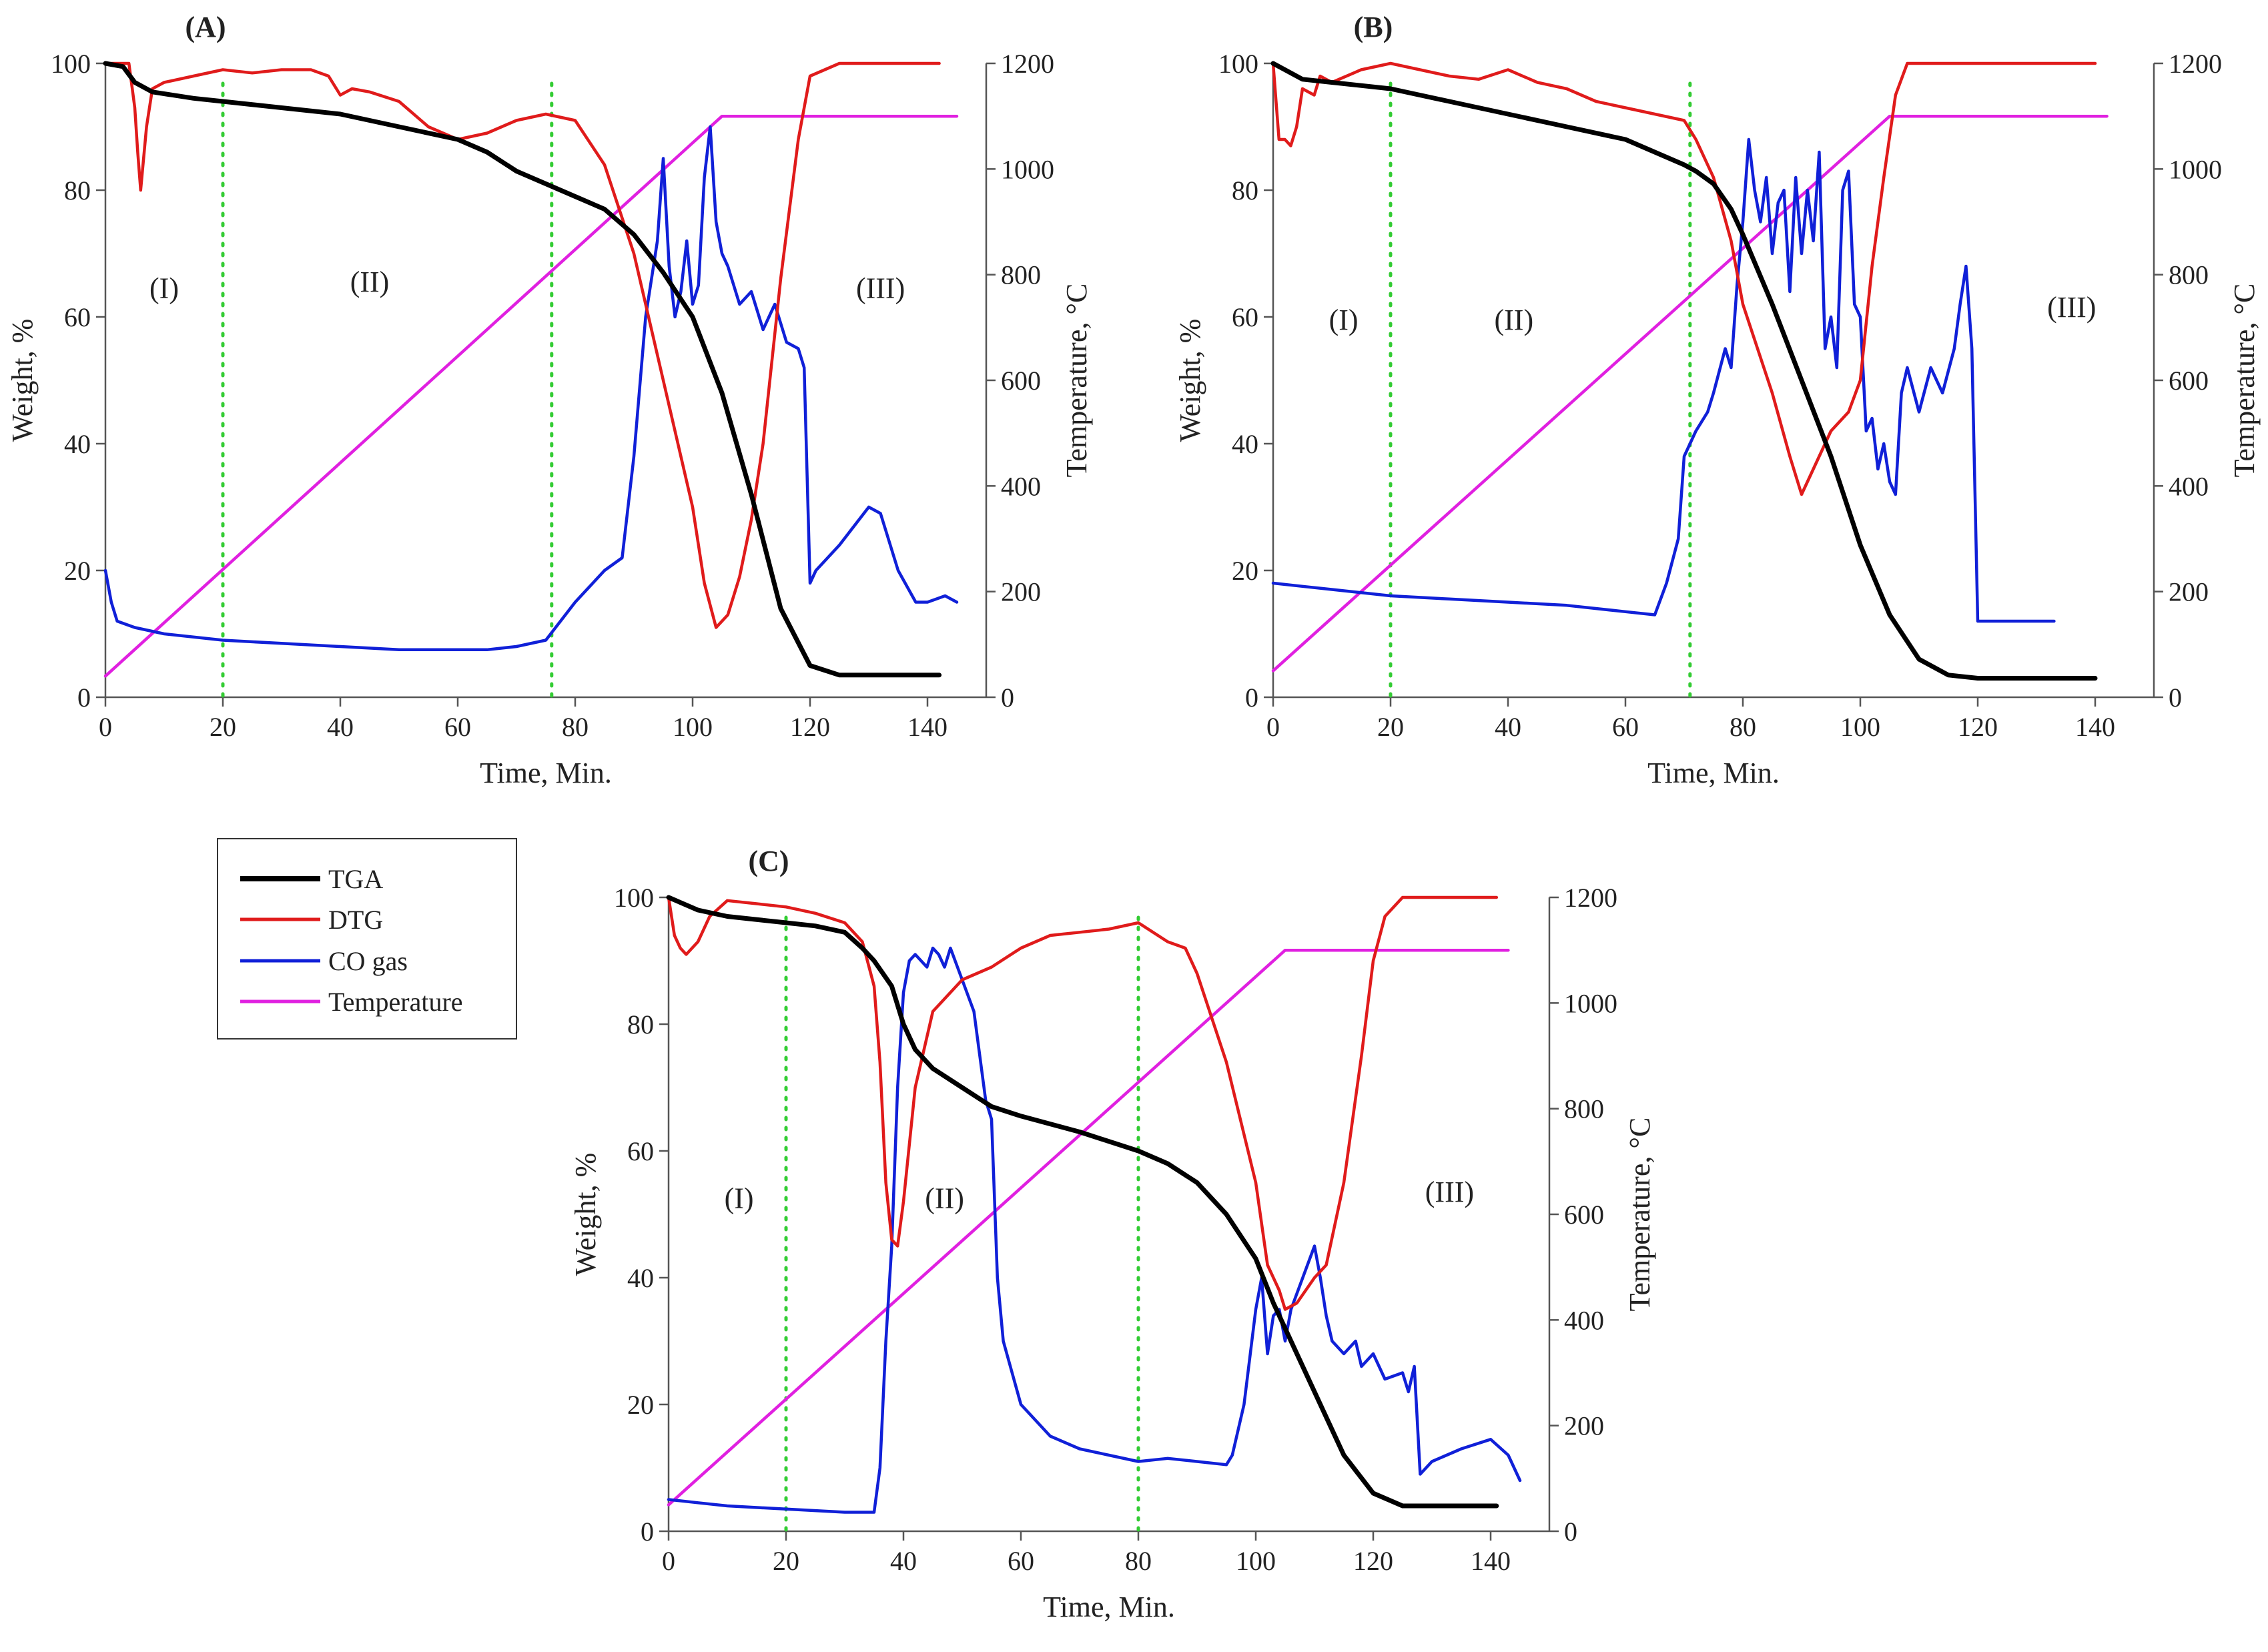  I want to click on legend-label-tga: TGA, so click(355, 879).